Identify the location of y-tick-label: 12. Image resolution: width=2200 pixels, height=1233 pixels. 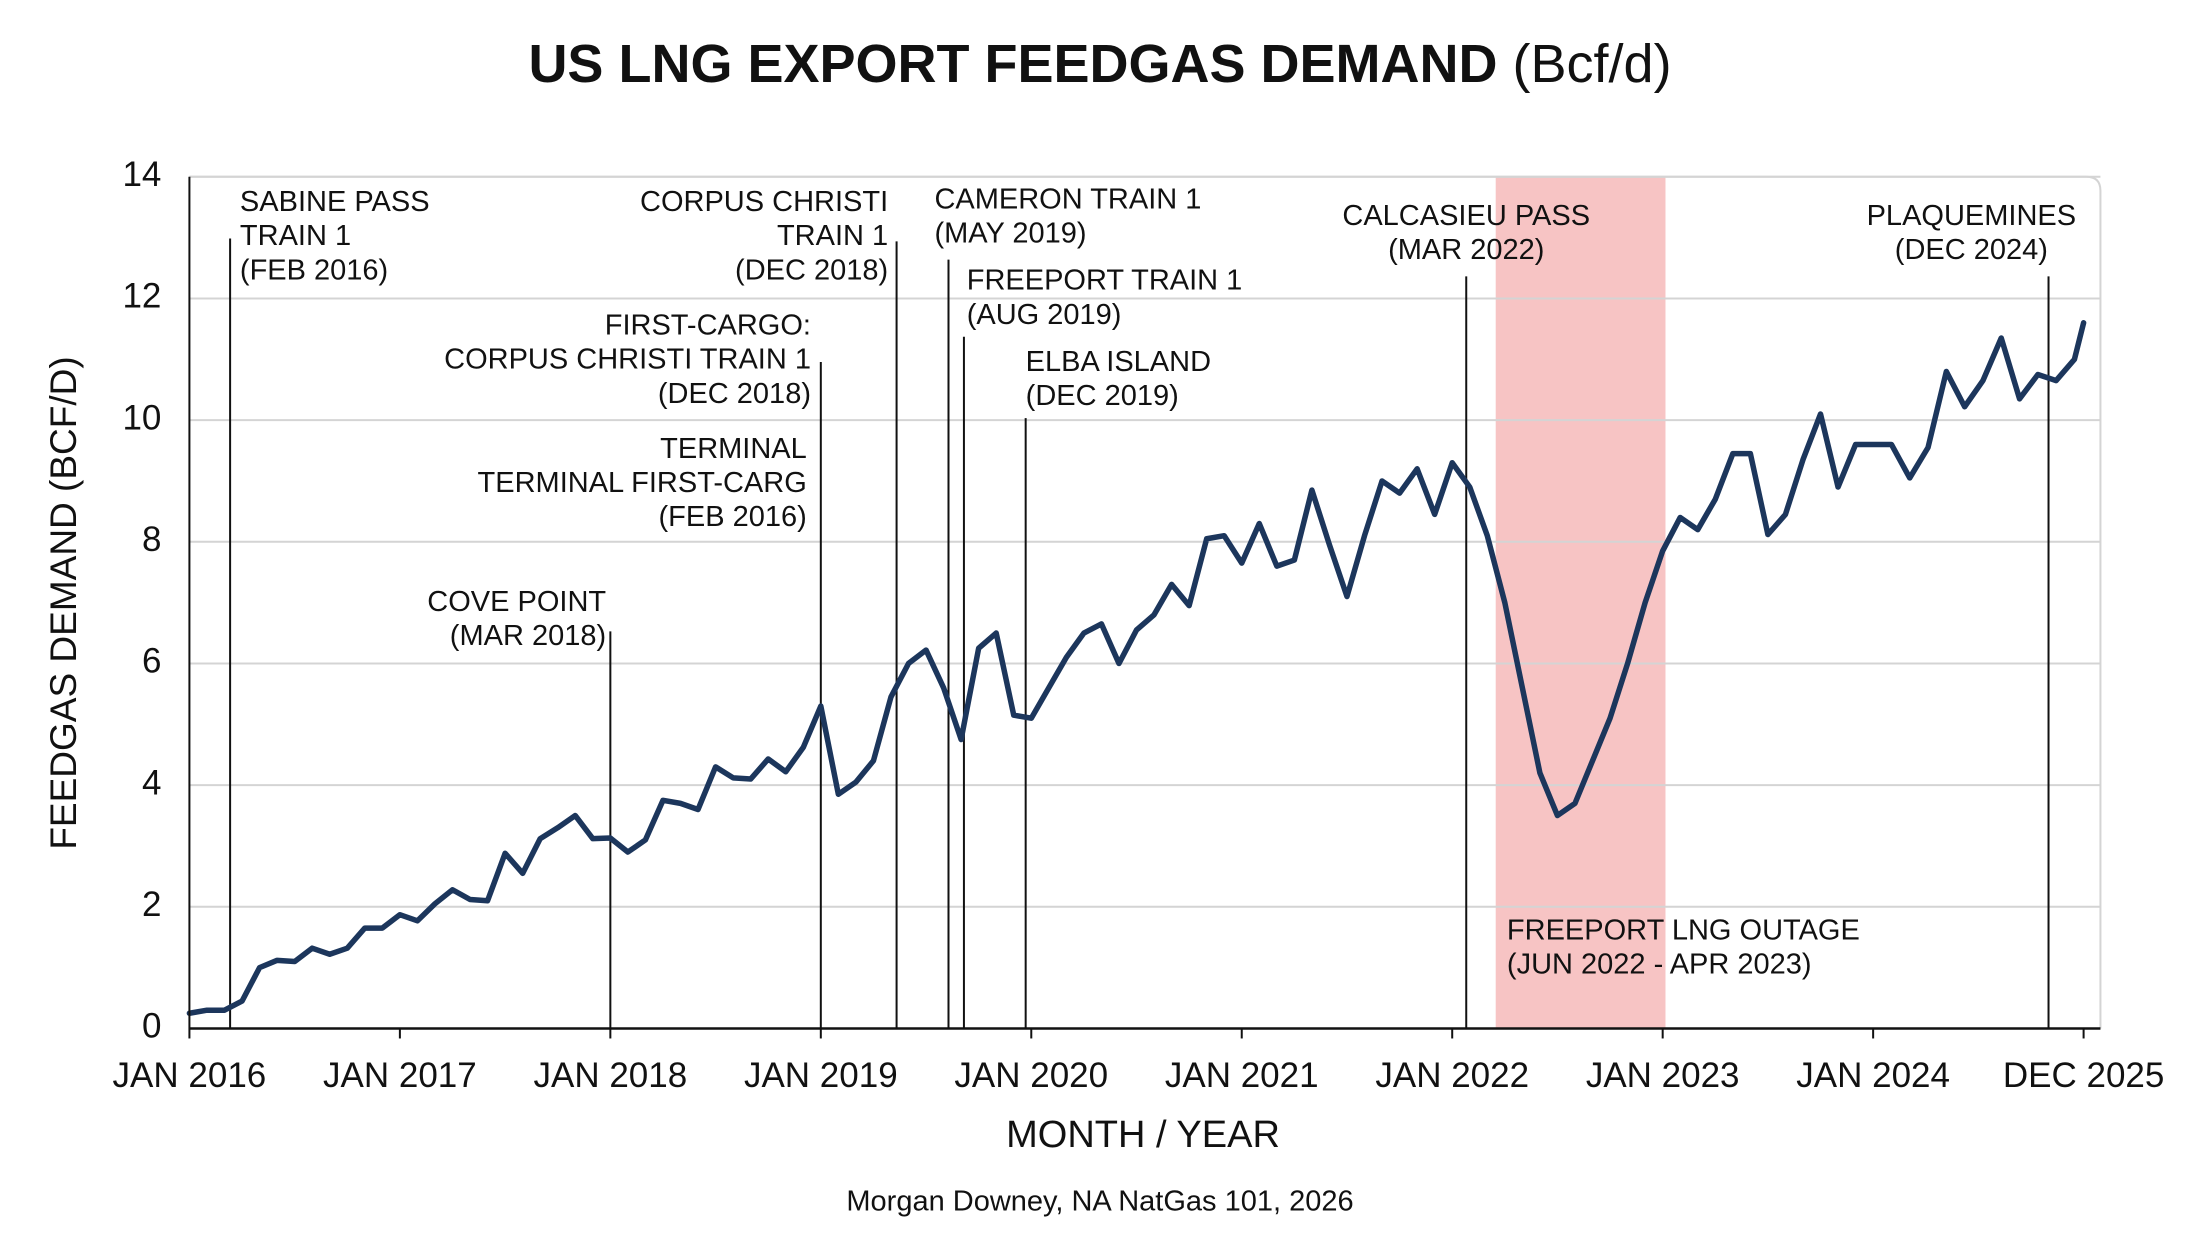
(141, 296).